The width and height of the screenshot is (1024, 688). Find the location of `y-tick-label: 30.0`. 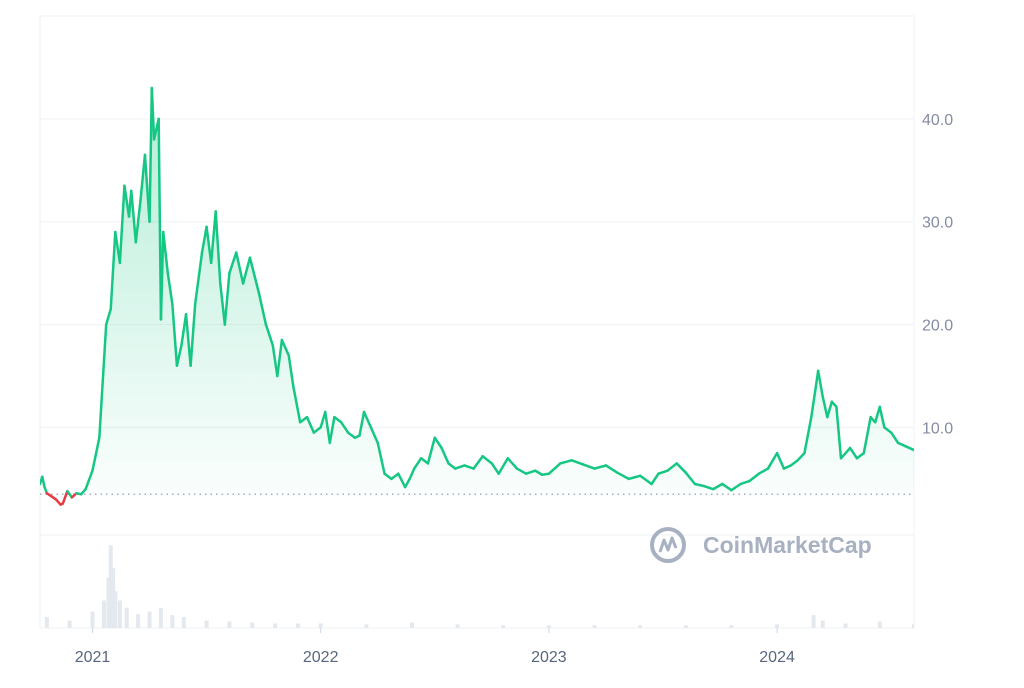

y-tick-label: 30.0 is located at coordinates (937, 223).